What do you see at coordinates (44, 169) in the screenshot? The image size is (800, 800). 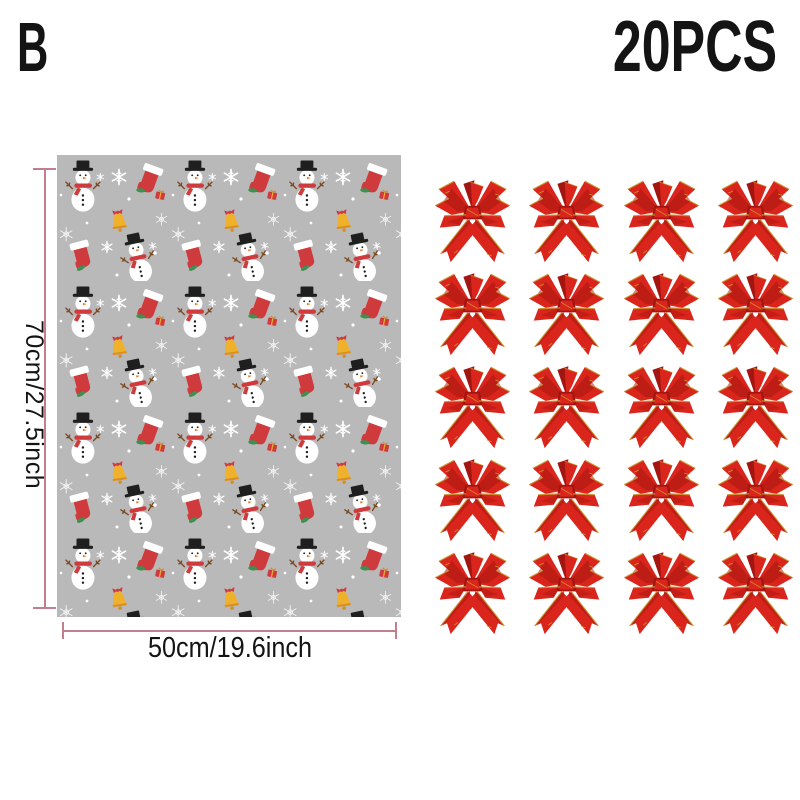 I see `height-dimension-cap-top` at bounding box center [44, 169].